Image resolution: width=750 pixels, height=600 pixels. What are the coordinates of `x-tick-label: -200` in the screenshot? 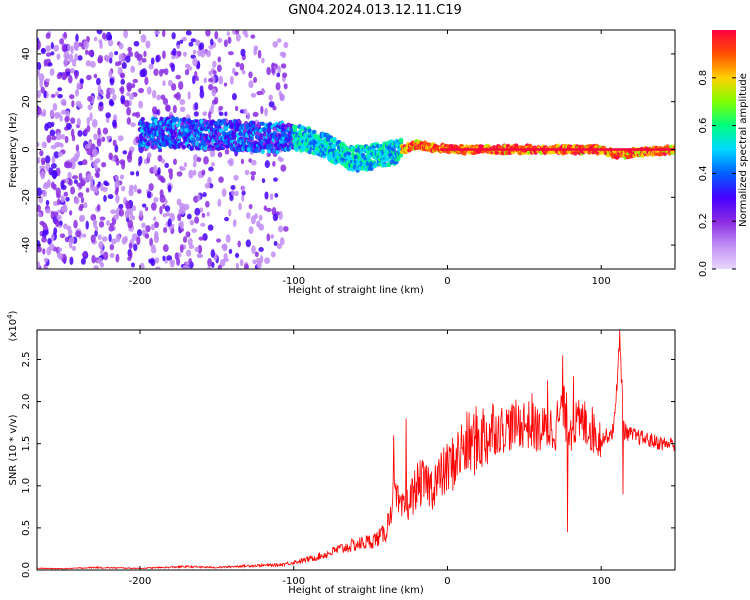 It's located at (140, 581).